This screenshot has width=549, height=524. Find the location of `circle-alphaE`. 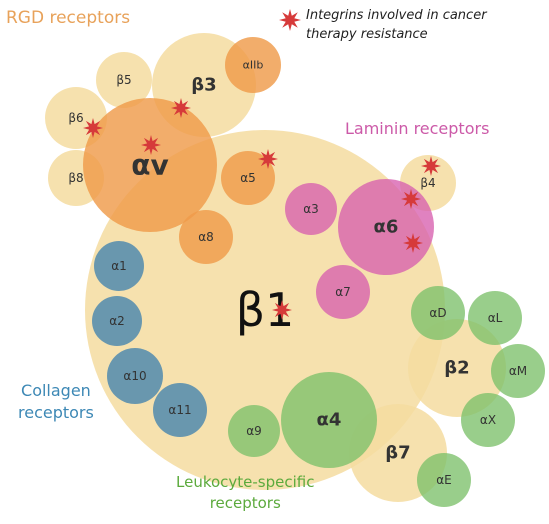

circle-alphaE is located at coordinates (444, 480).